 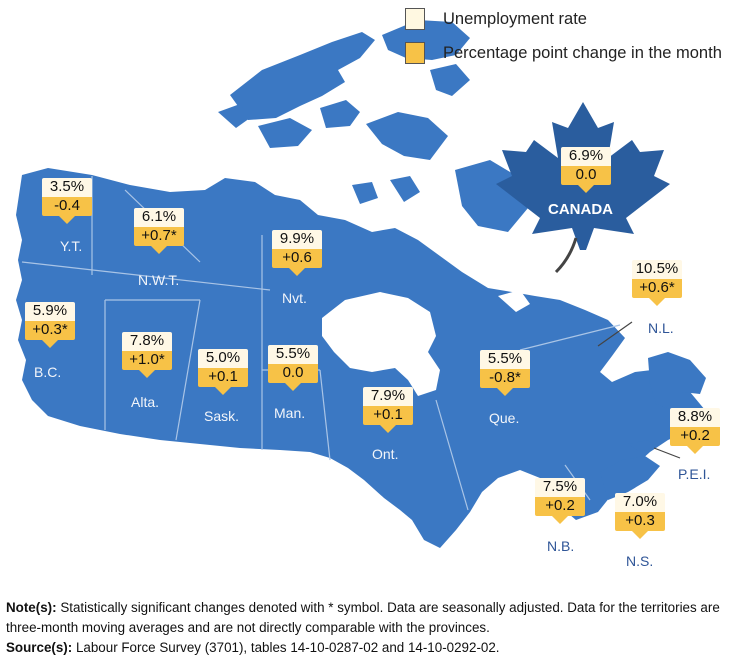 What do you see at coordinates (640, 525) in the screenshot?
I see `change-nova-scotia: +0.3` at bounding box center [640, 525].